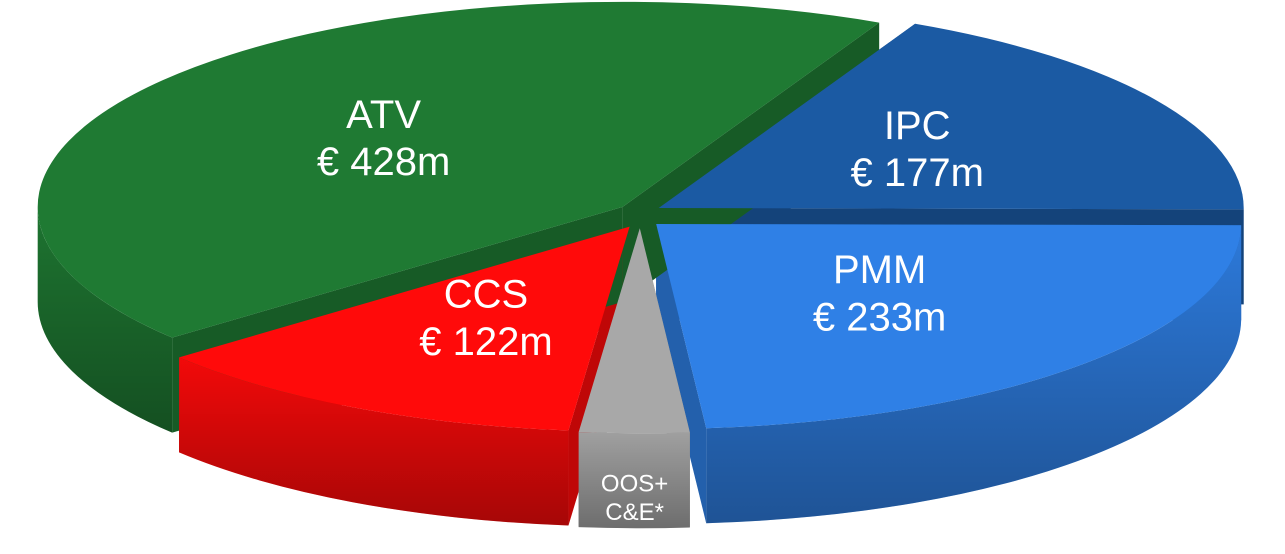  Describe the element at coordinates (634, 541) in the screenshot. I see `value-label: € 30m` at that location.